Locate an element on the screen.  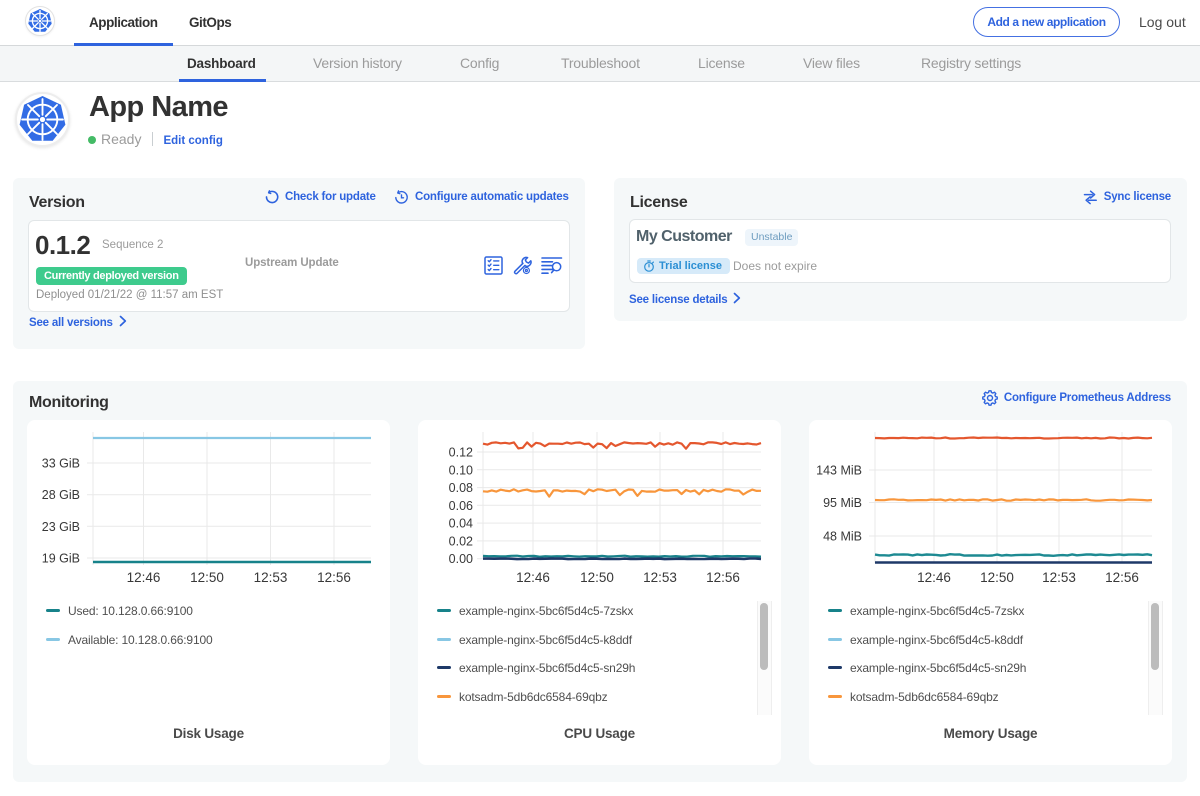
svg-text: 143 MiB is located at coordinates (839, 471).